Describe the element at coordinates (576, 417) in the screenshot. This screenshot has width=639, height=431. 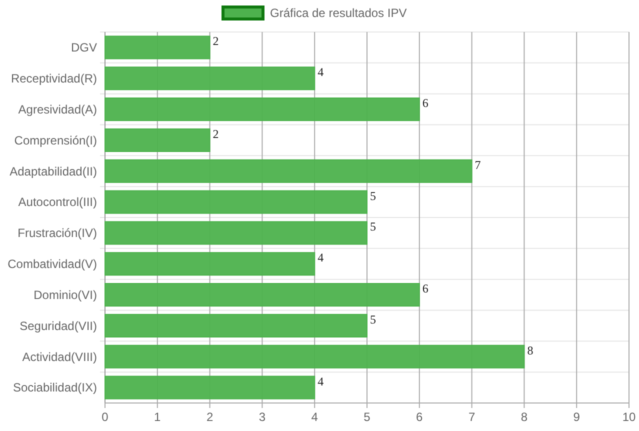
I see `x-tick-label: 9` at that location.